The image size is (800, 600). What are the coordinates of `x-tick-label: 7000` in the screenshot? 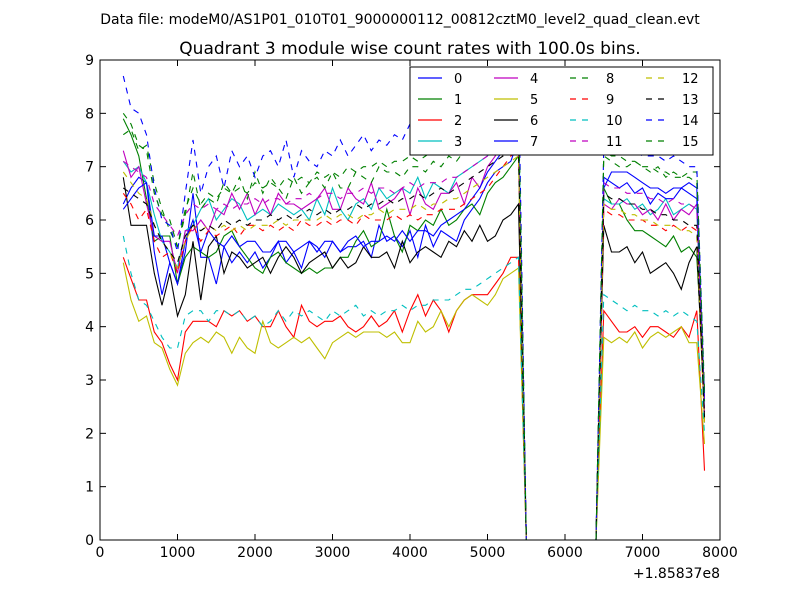 It's located at (643, 553).